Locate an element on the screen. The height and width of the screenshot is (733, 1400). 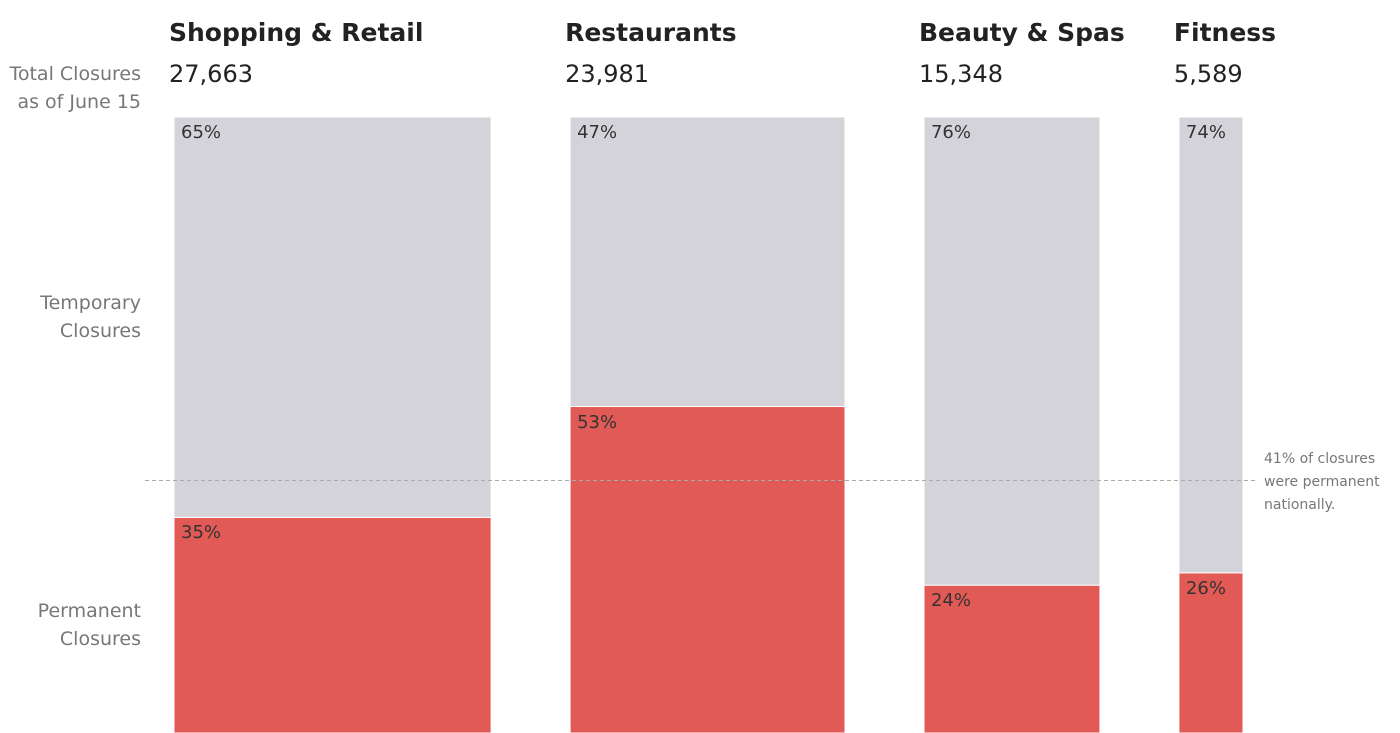
total-label: 5,589 is located at coordinates (1208, 74).